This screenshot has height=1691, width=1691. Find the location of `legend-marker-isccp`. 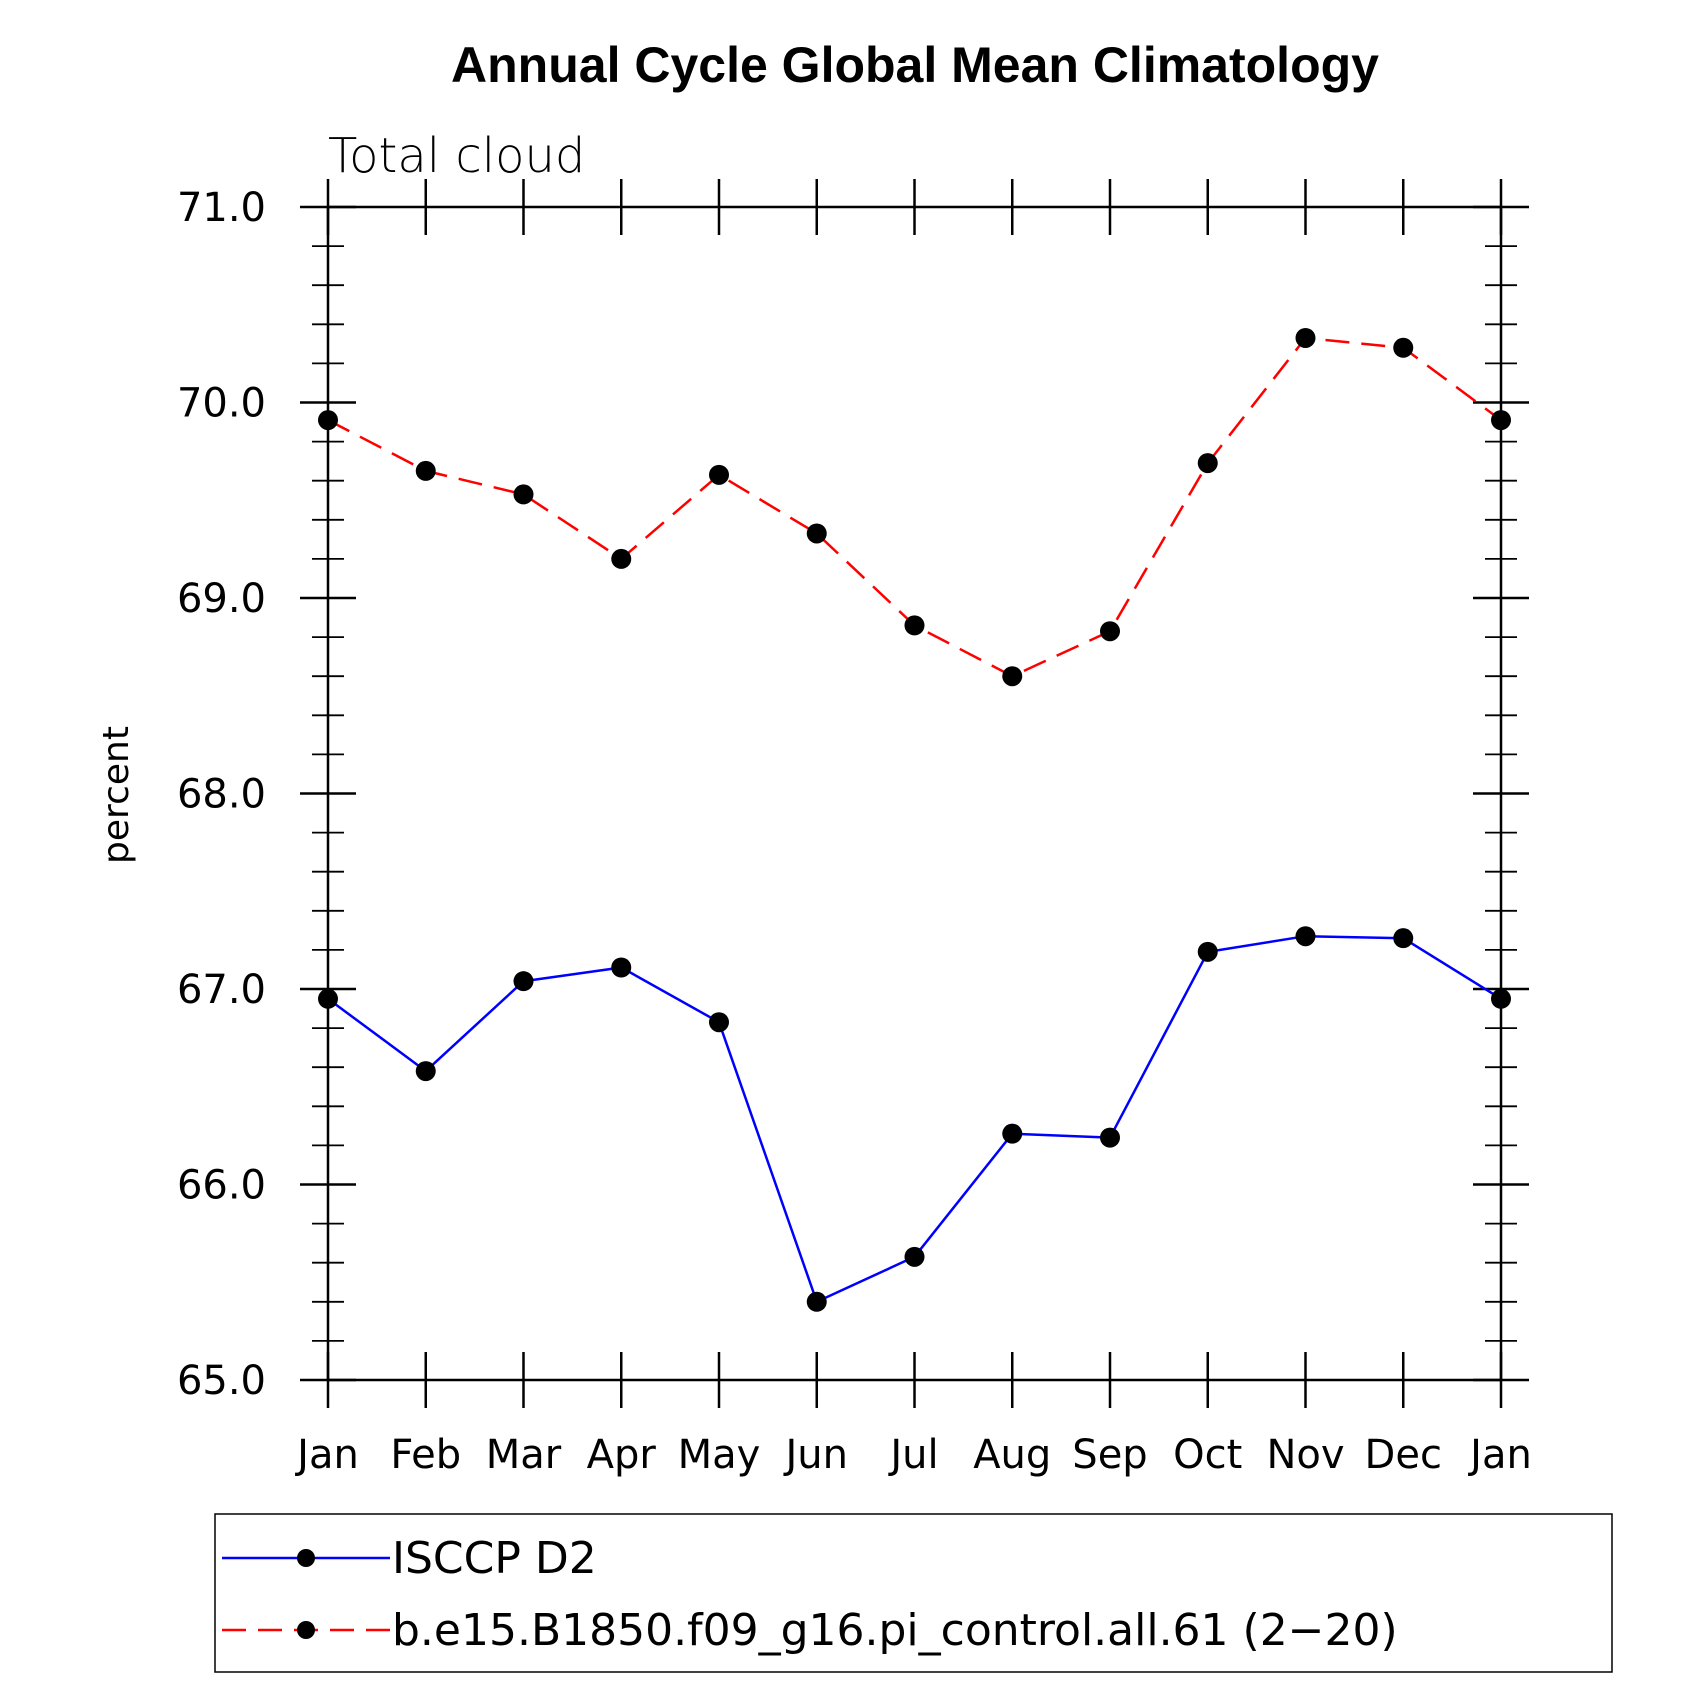

legend-marker-isccp is located at coordinates (306, 1558).